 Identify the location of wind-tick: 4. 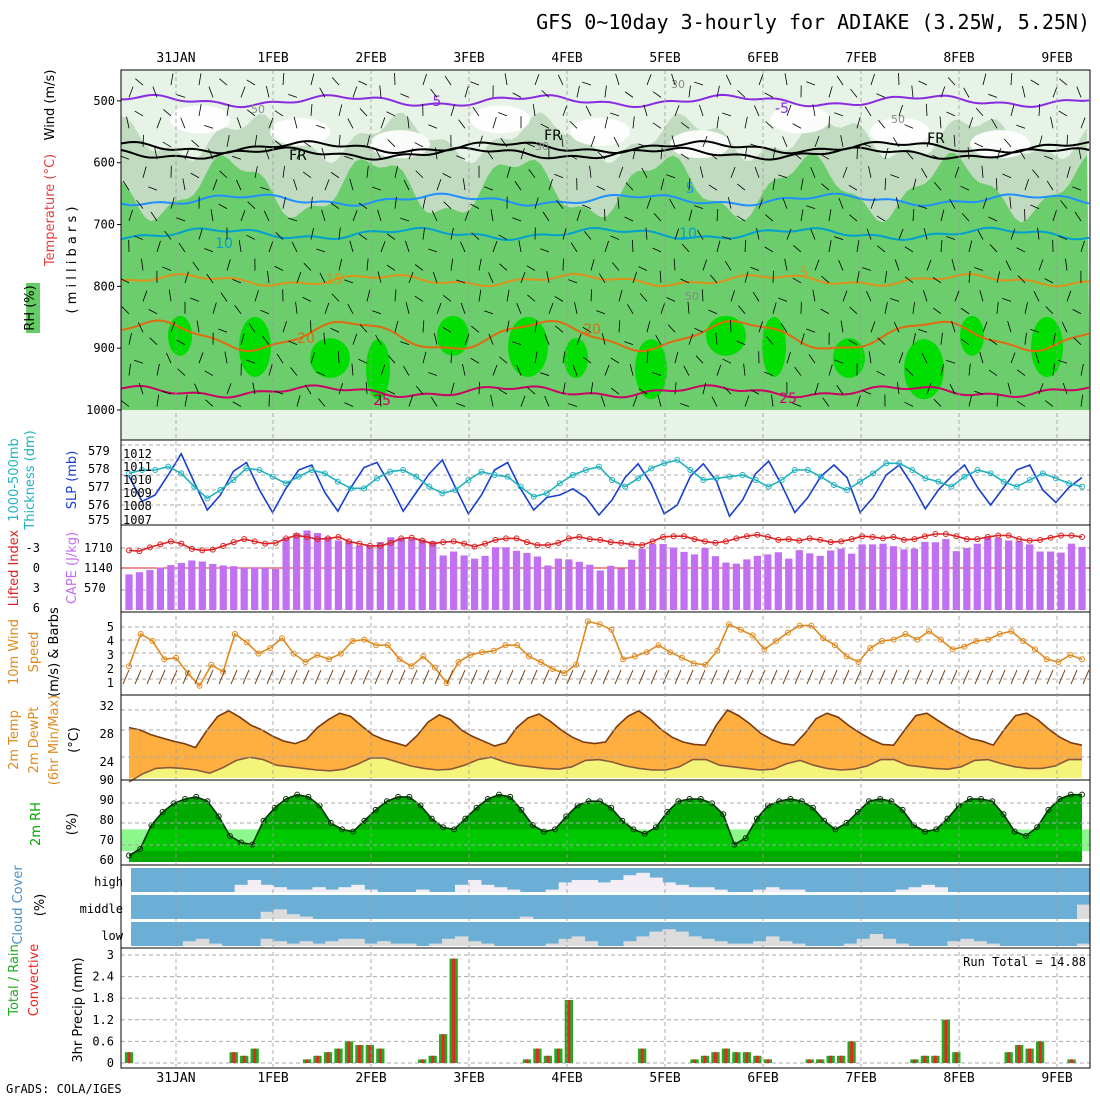
(110, 641).